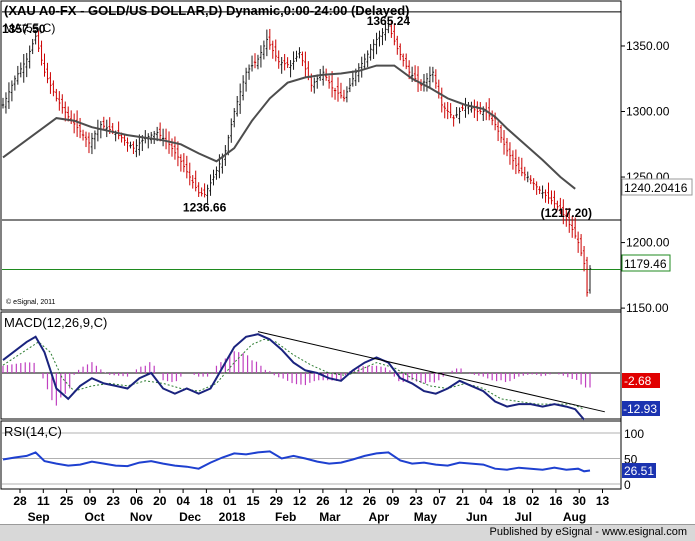 The image size is (695, 541). Describe the element at coordinates (566, 213) in the screenshot. I see `price-annotation: (1217.20)` at that location.